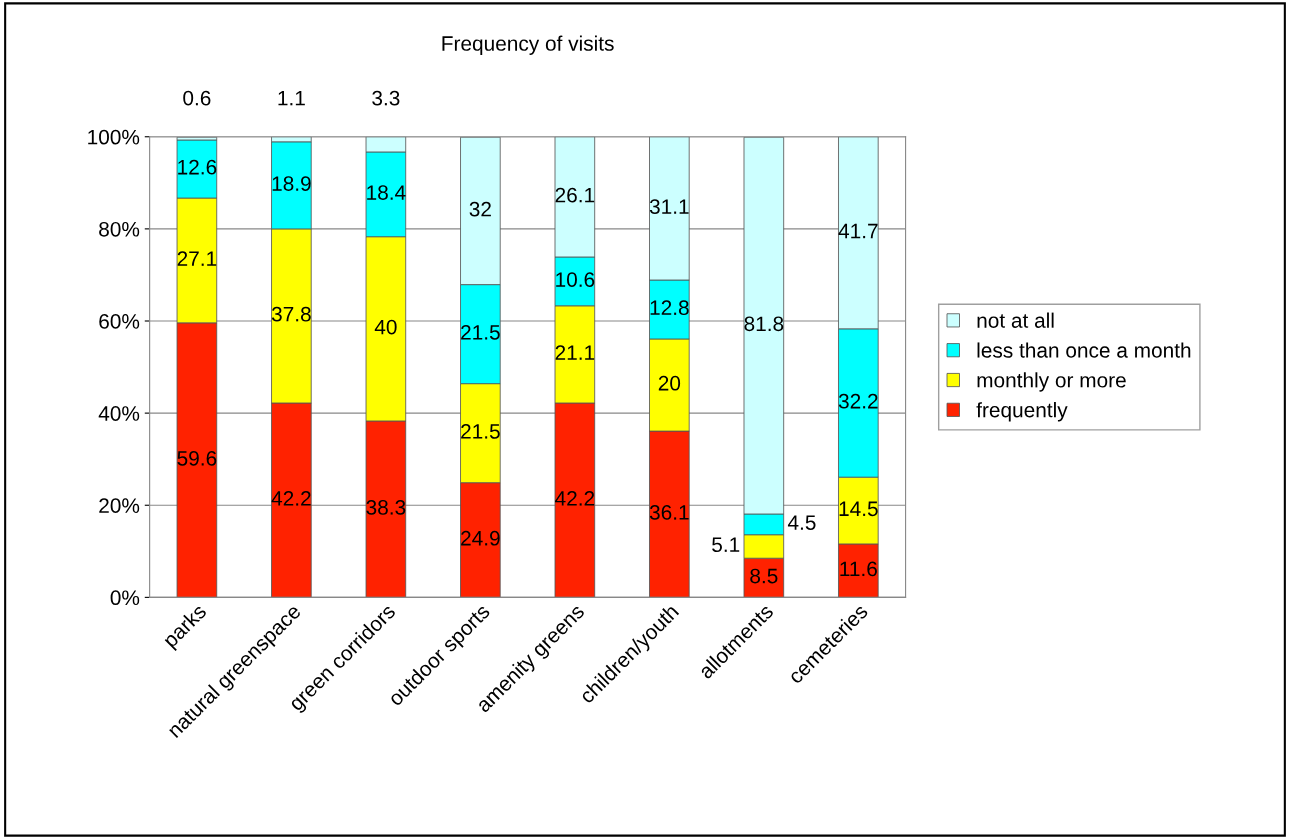  Describe the element at coordinates (575, 195) in the screenshot. I see `data-label: 26.1` at that location.